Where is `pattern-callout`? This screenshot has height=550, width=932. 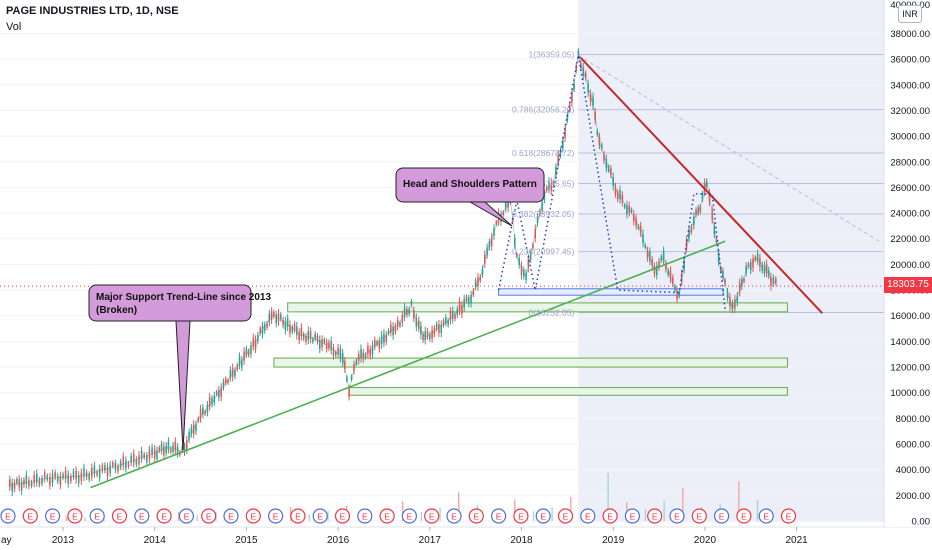 pattern-callout is located at coordinates (470, 185).